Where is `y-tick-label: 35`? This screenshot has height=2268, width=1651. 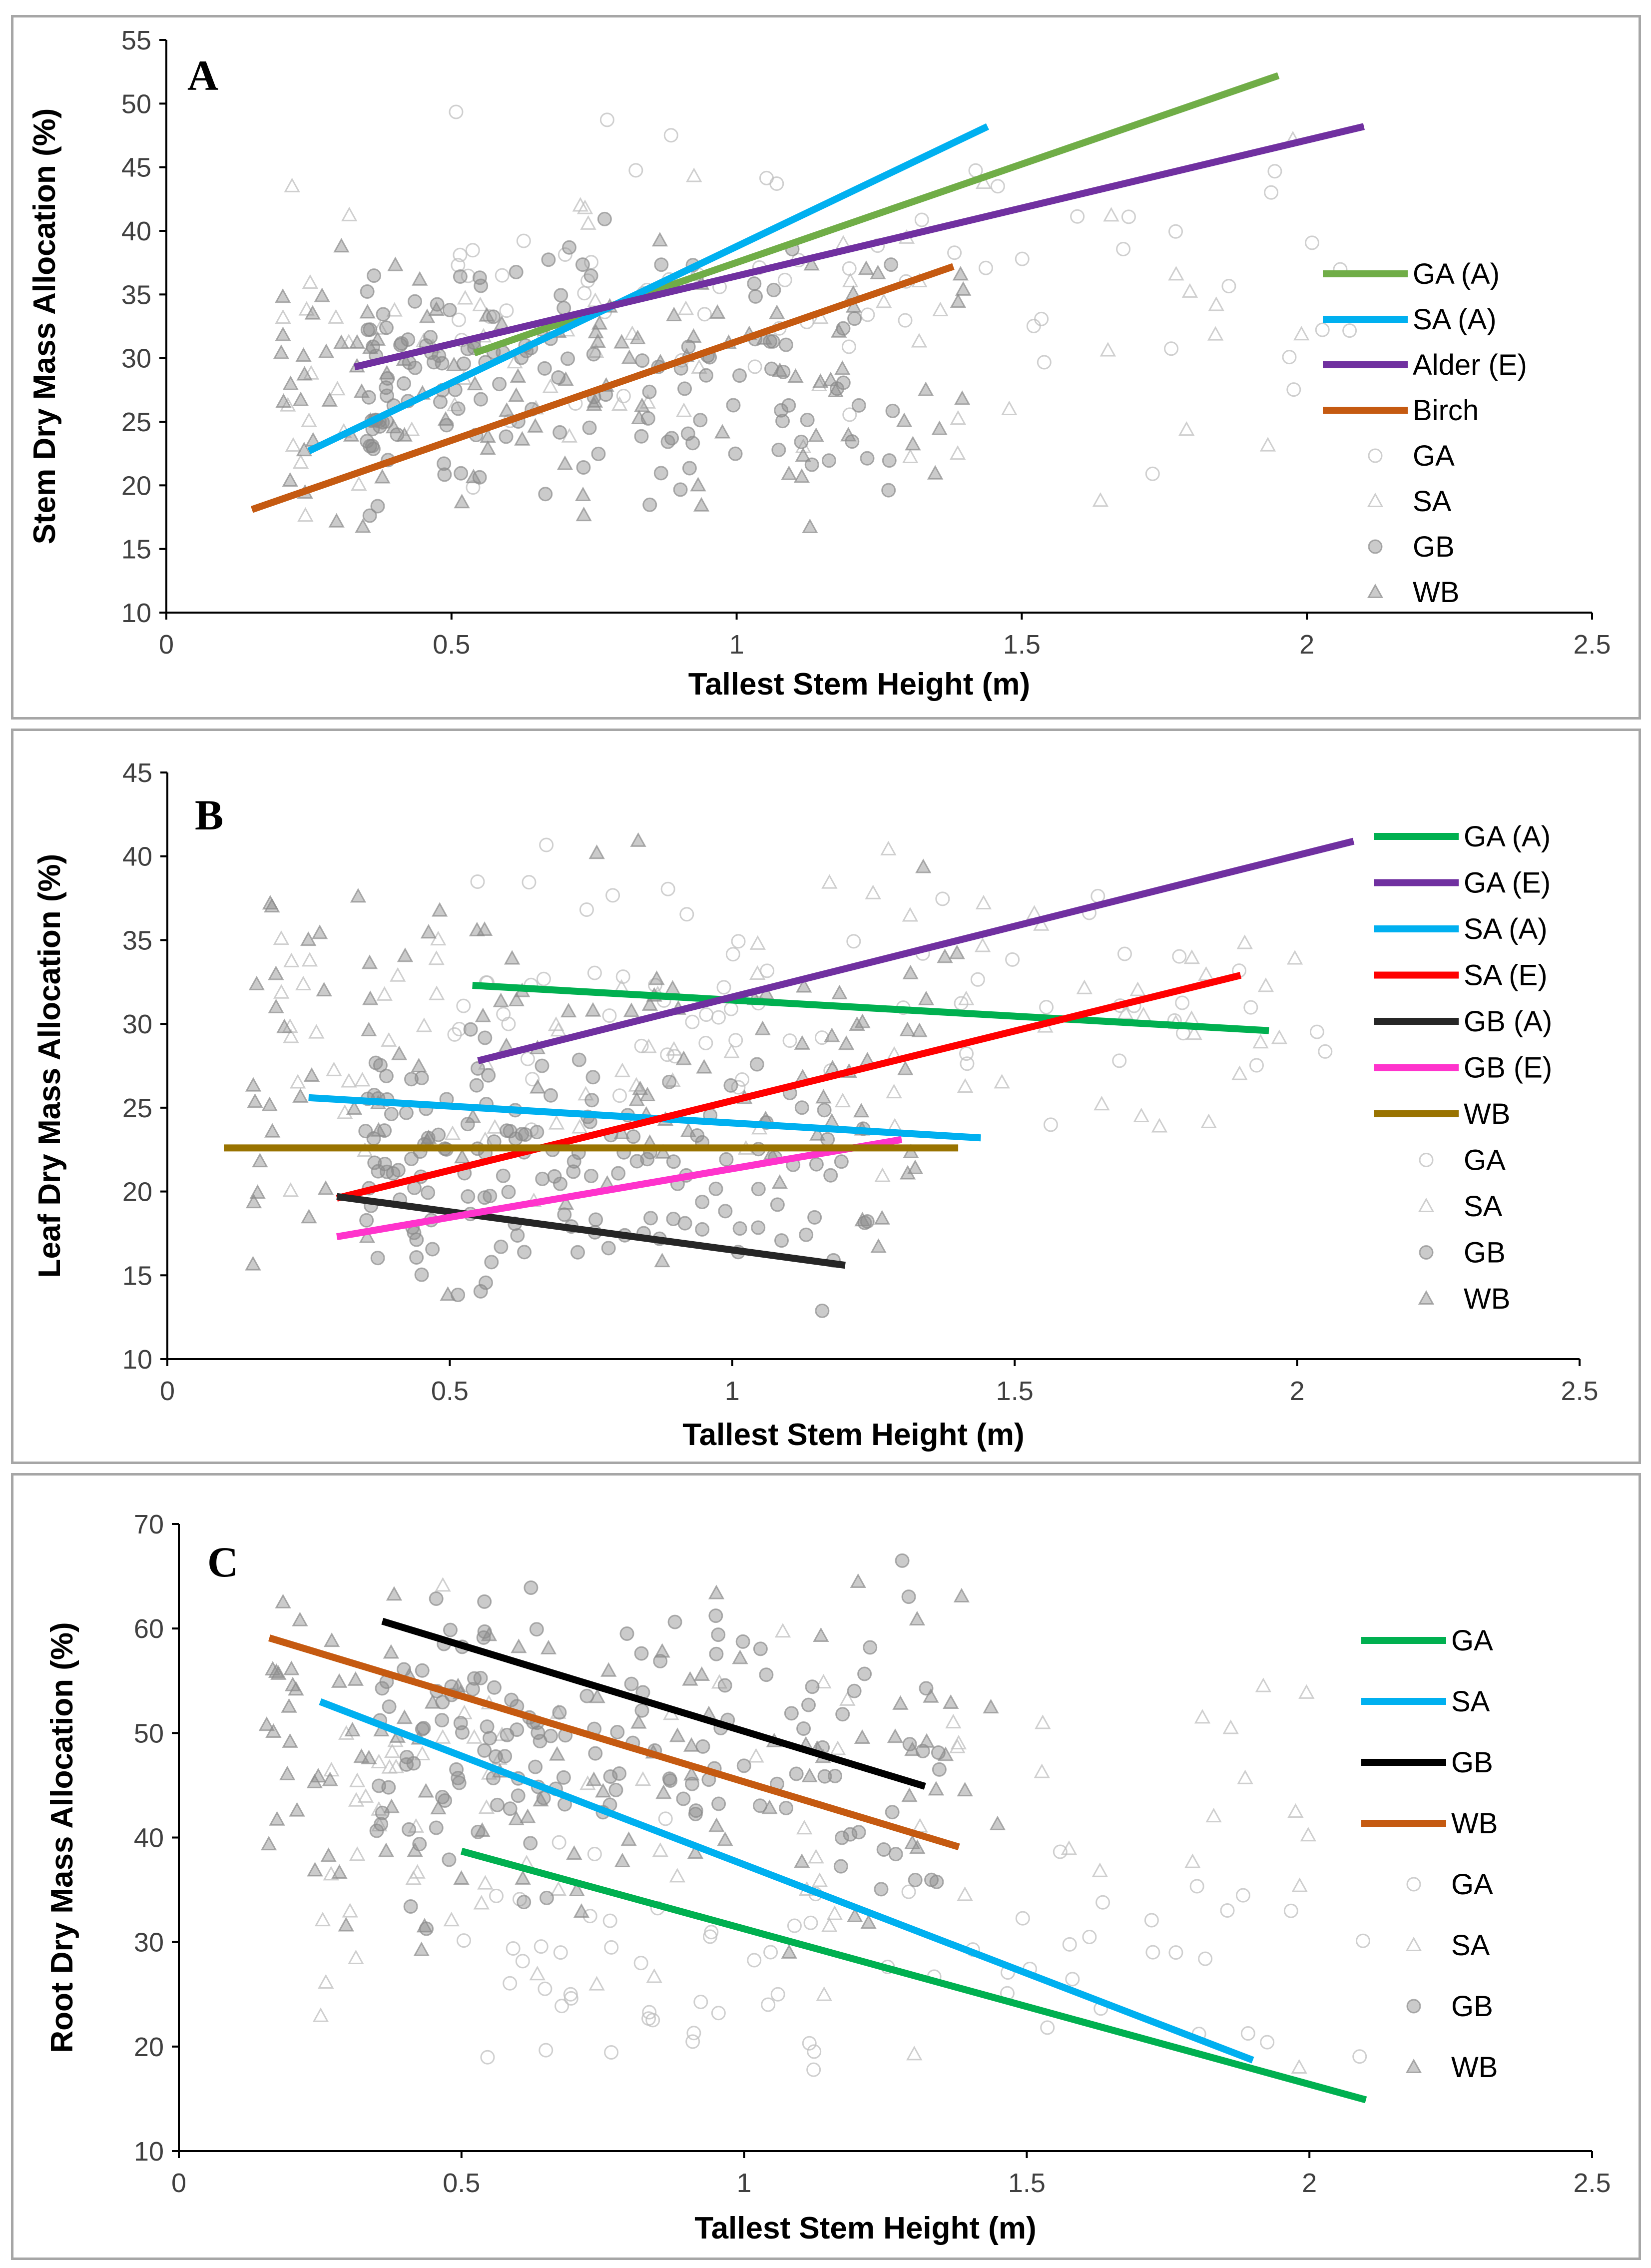
y-tick-label: 35 is located at coordinates (137, 940).